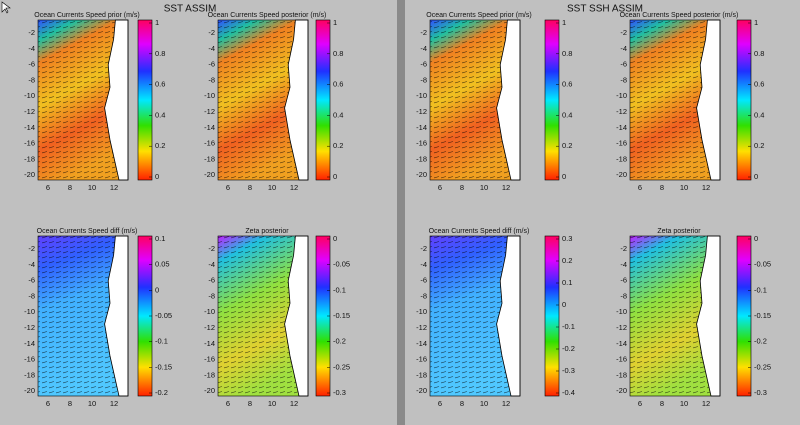 This screenshot has height=425, width=800. I want to click on panel-title: Ocean Currents Speed prior (m/s), so click(478, 15).